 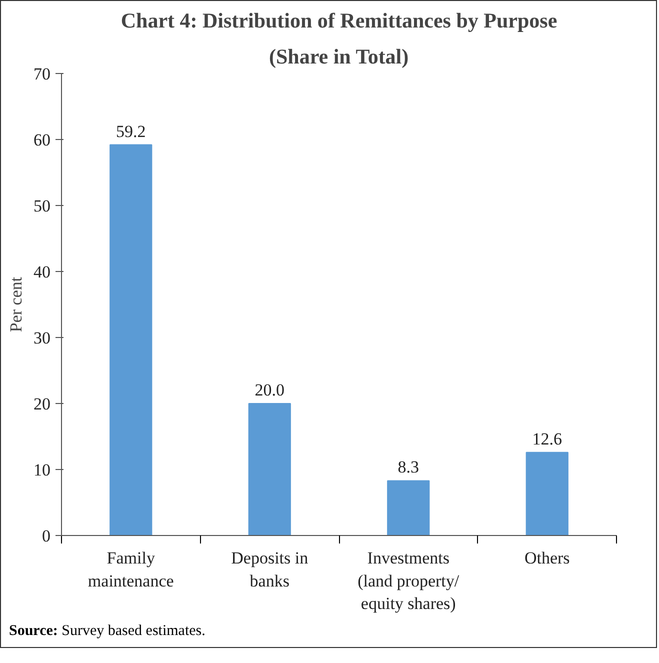 What do you see at coordinates (46, 536) in the screenshot?
I see `y-tick-label: 0` at bounding box center [46, 536].